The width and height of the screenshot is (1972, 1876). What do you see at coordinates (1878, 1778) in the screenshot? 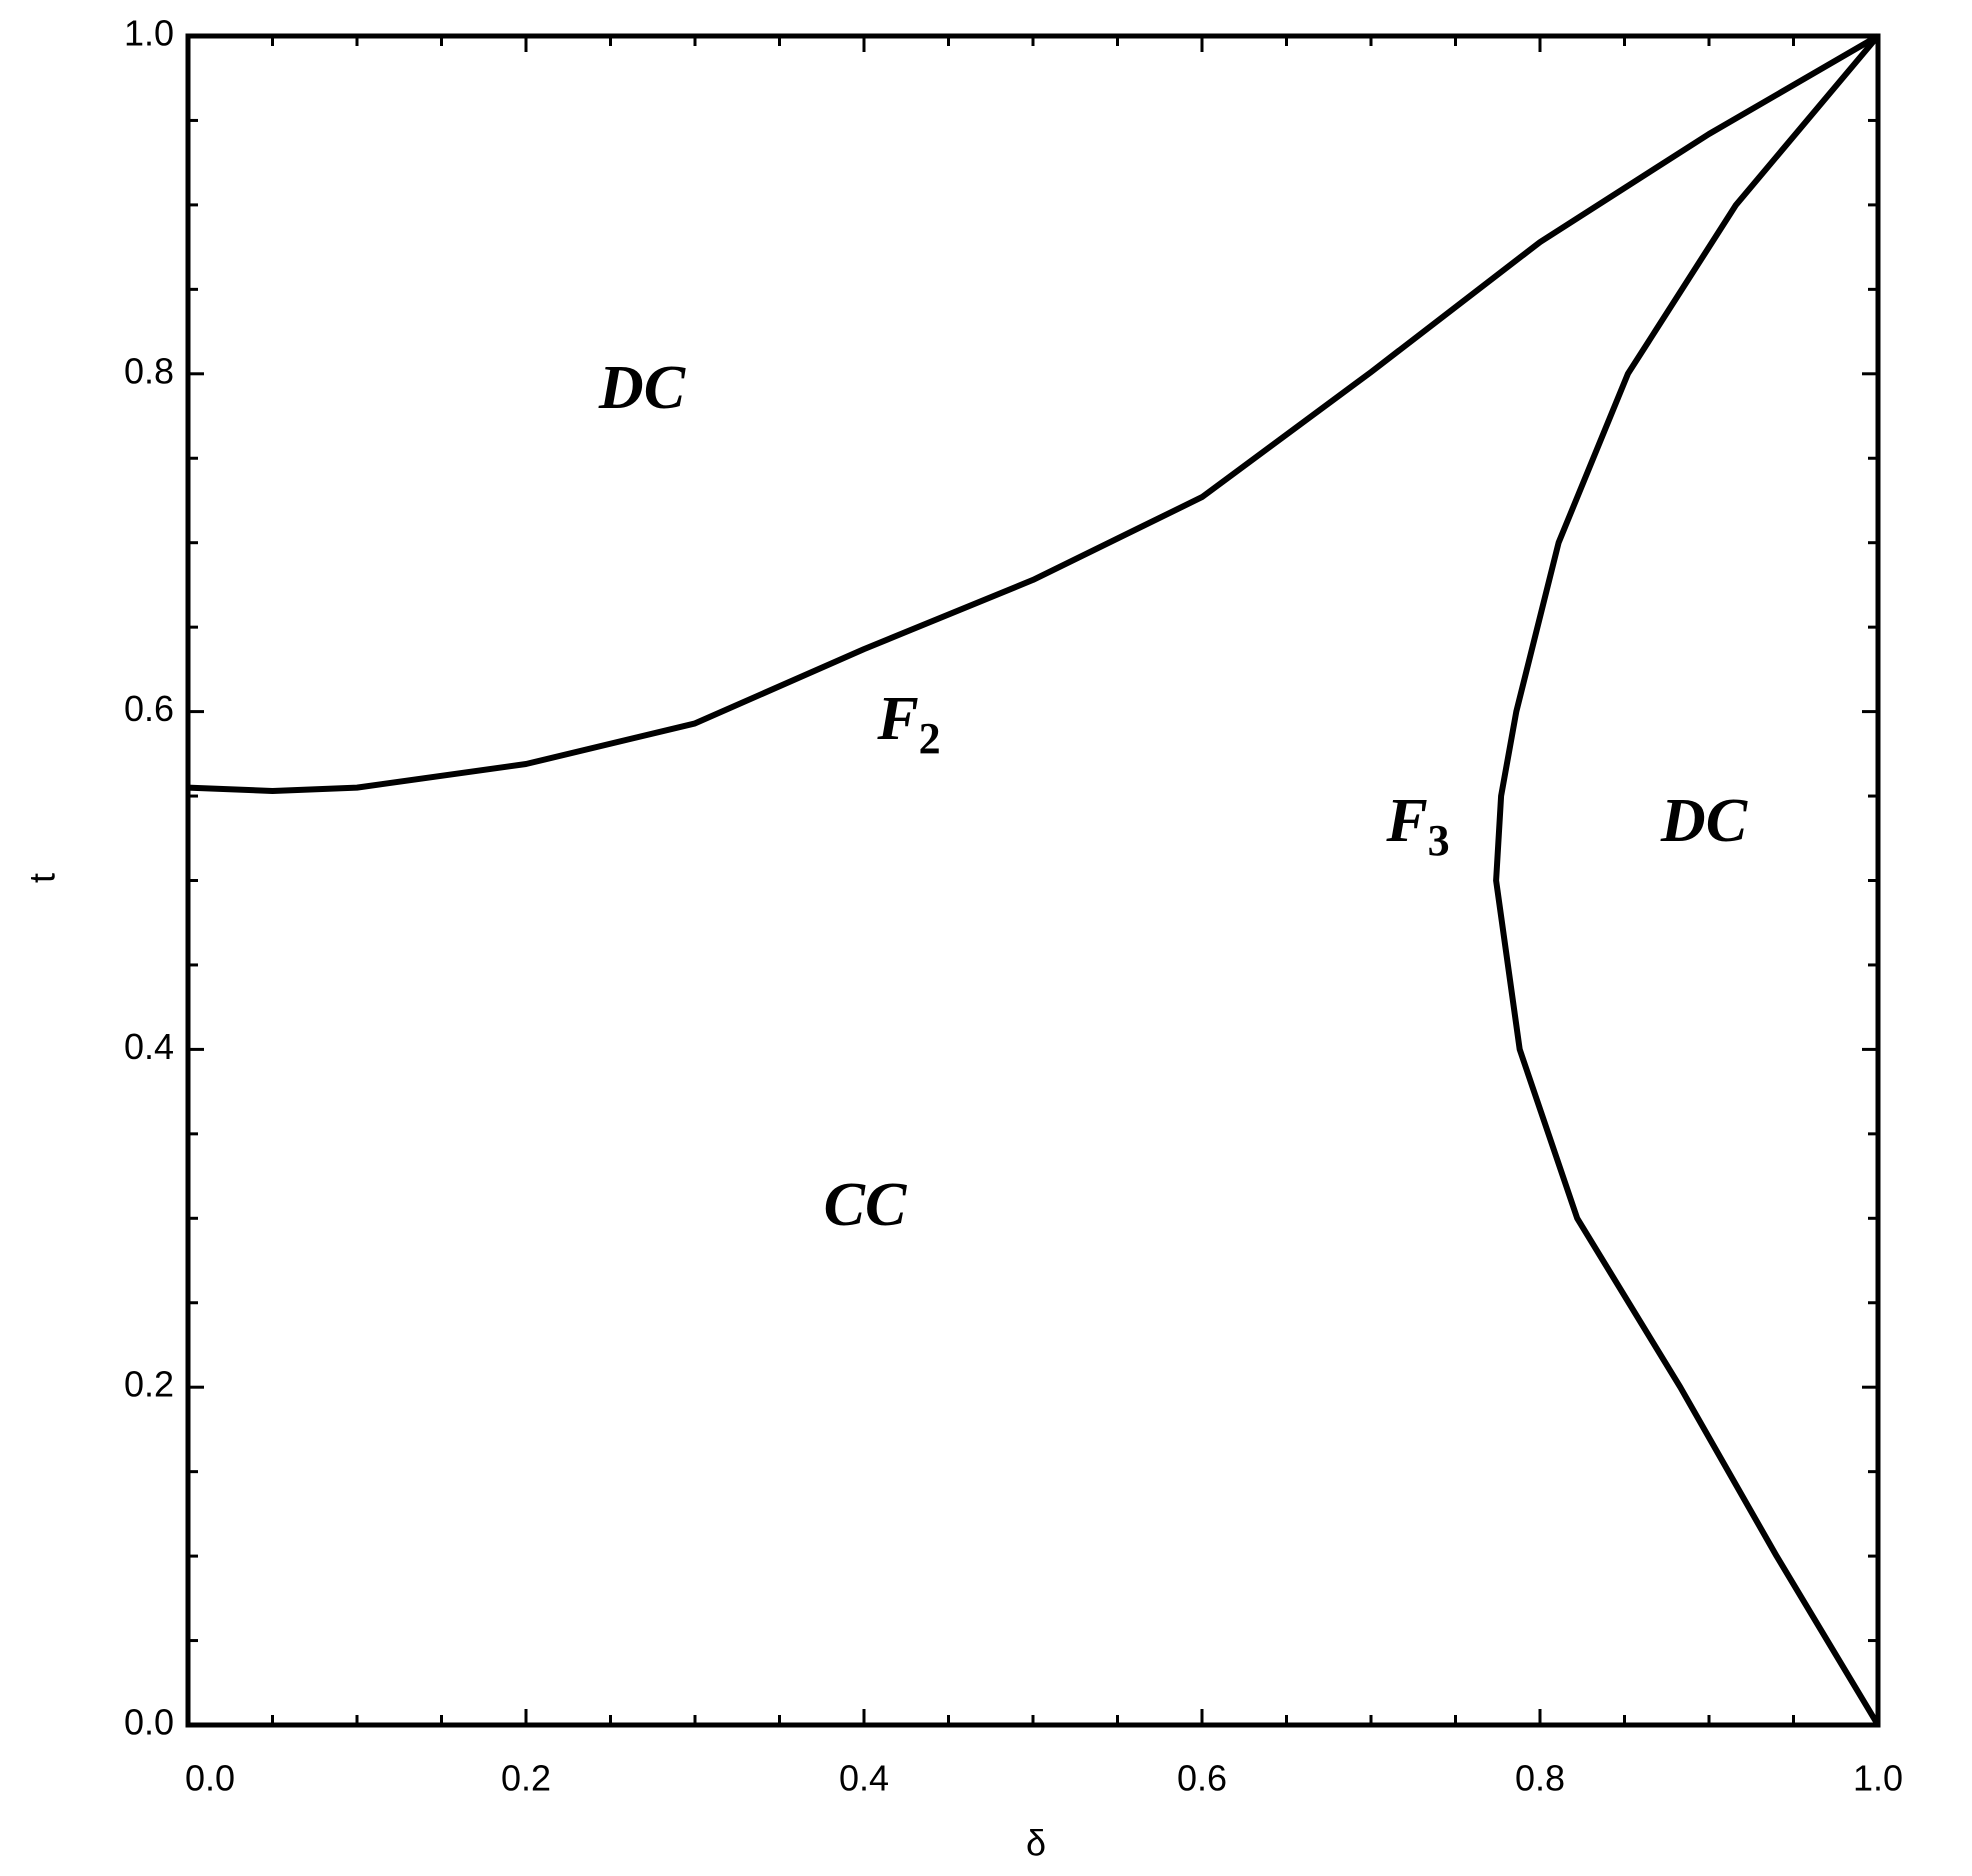
I see `x-tick-label: 1.0` at bounding box center [1878, 1778].